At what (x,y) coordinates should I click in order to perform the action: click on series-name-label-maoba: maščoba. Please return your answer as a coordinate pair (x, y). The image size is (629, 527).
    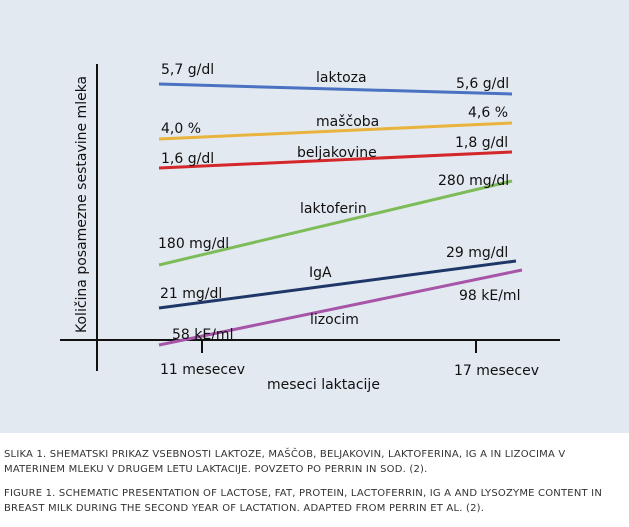
    Looking at the image, I should click on (347, 122).